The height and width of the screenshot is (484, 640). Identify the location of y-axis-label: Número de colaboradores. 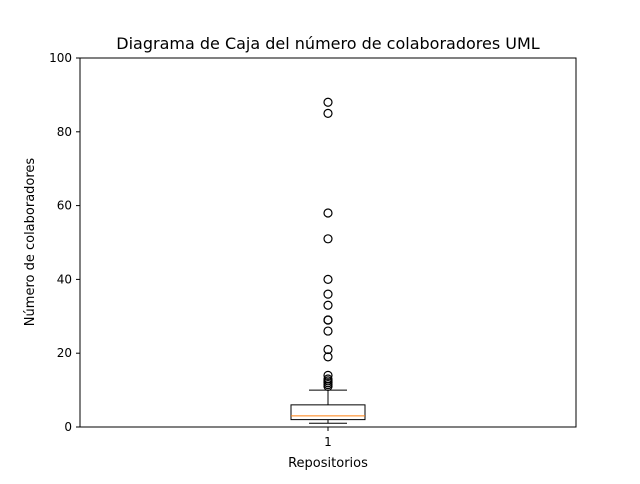
(30, 242).